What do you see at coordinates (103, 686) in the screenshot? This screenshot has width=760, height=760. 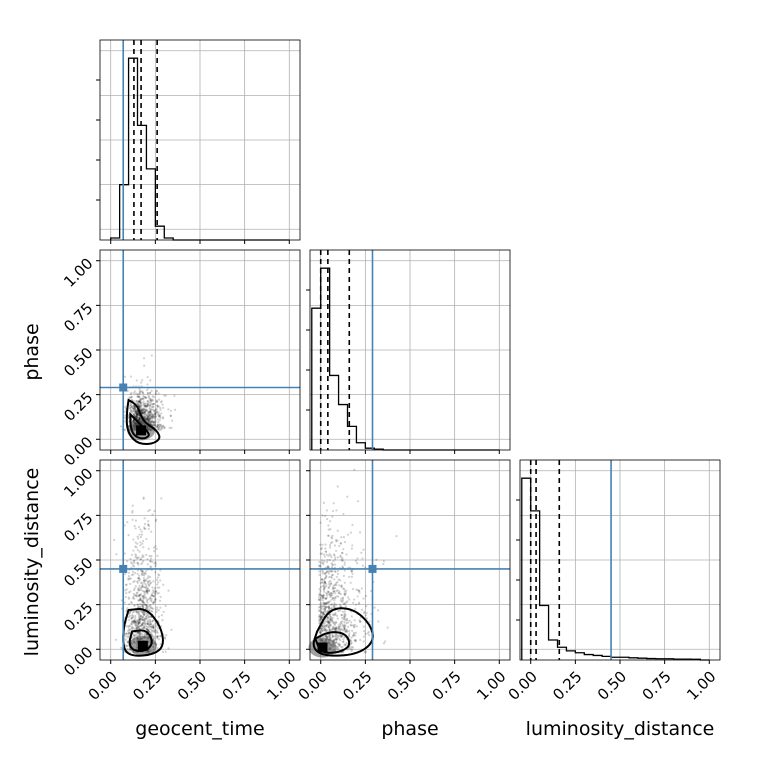 I see `x-tick-label: 0.00` at bounding box center [103, 686].